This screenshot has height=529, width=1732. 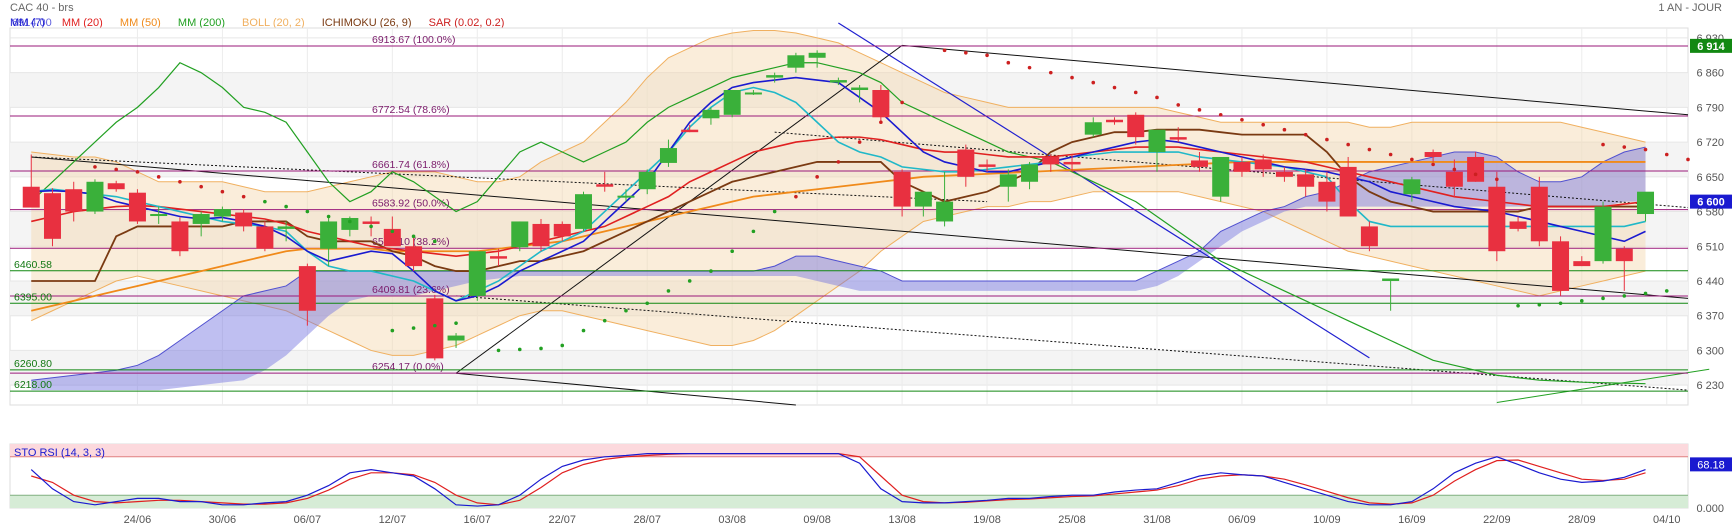 I want to click on x-tick-label: 28/09, so click(x=1582, y=520).